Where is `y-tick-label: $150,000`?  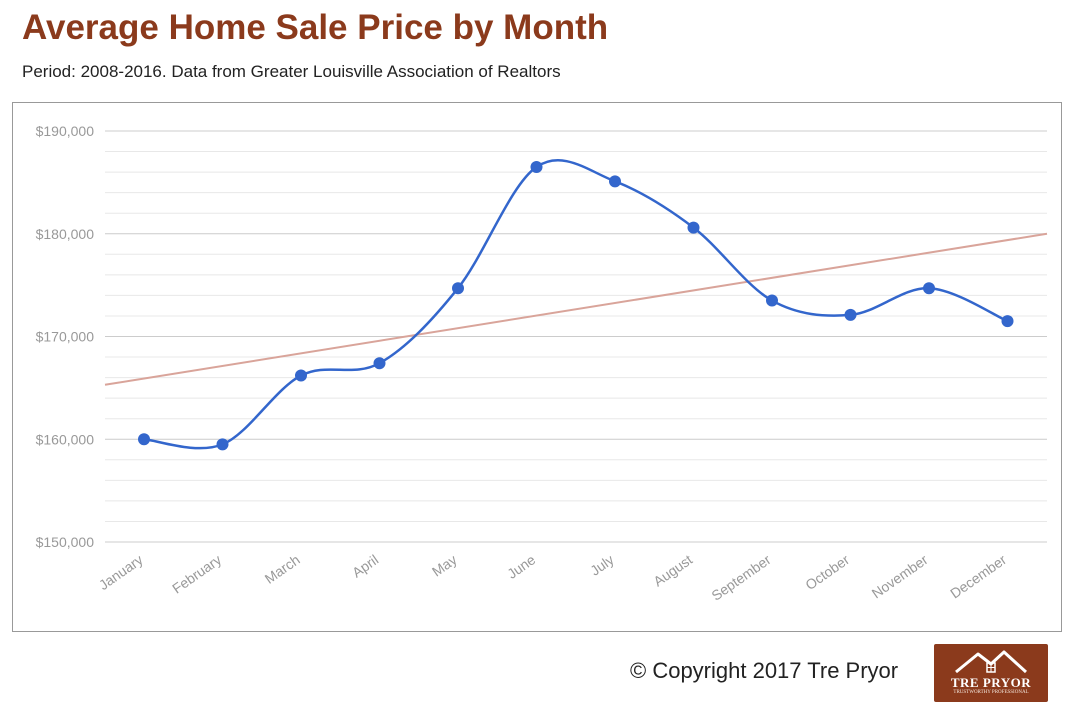
y-tick-label: $150,000 is located at coordinates (65, 542).